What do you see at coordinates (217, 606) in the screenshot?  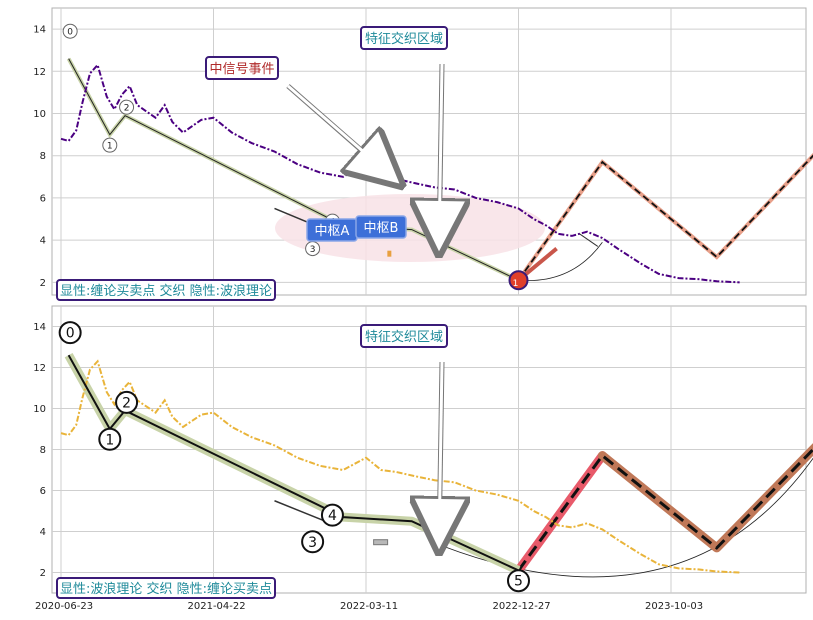 I see `x-tick-label: 2021-04-22` at bounding box center [217, 606].